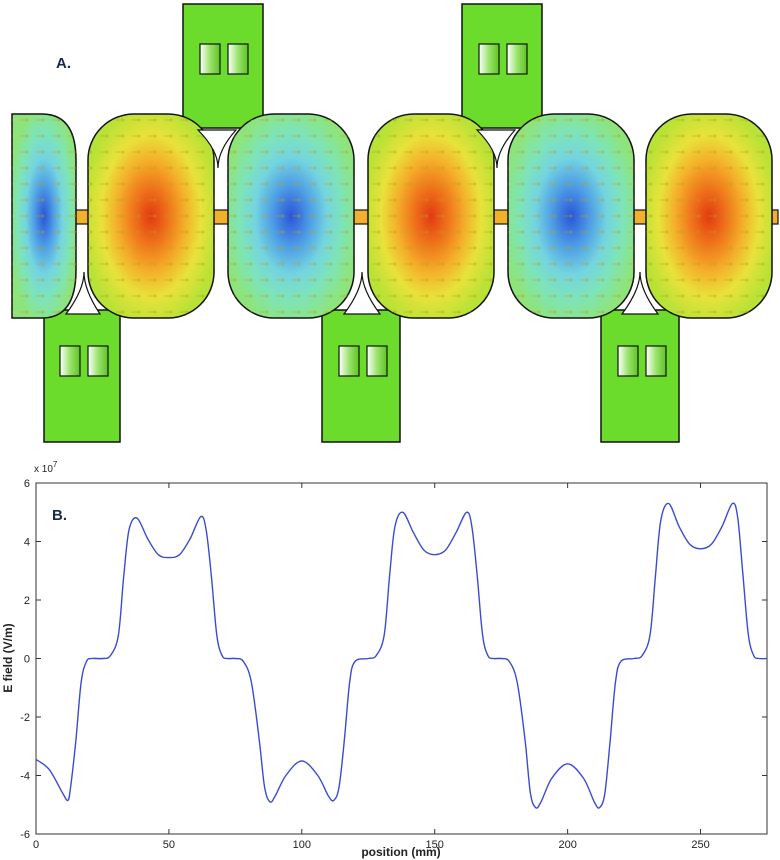 The image size is (780, 860). What do you see at coordinates (502, 66) in the screenshot?
I see `top-coupler-right` at bounding box center [502, 66].